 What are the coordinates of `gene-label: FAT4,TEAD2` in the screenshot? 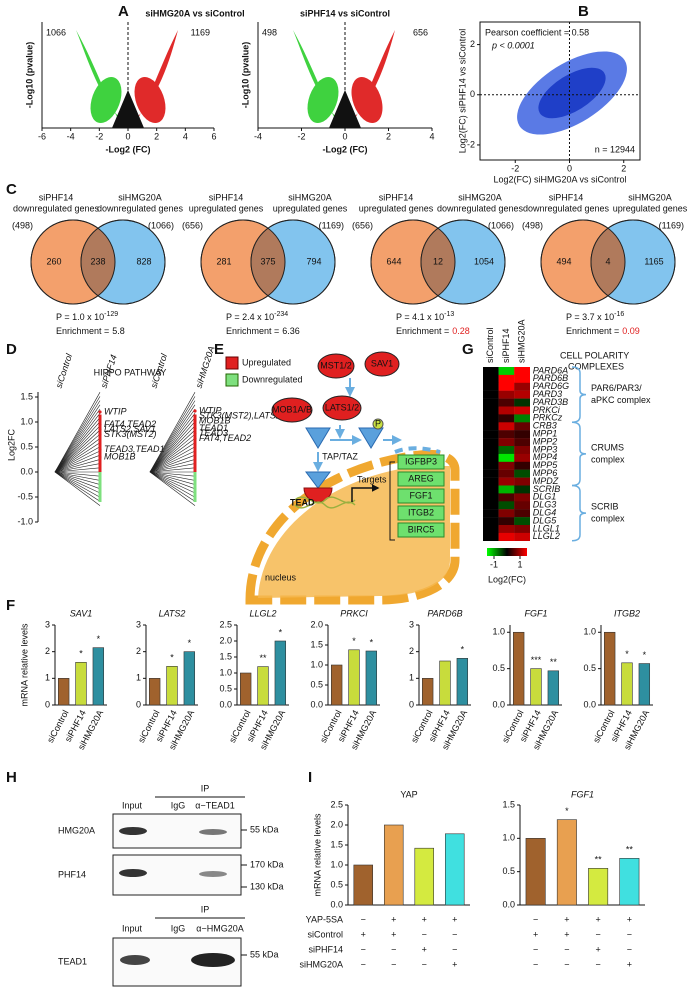 It's located at (225, 438).